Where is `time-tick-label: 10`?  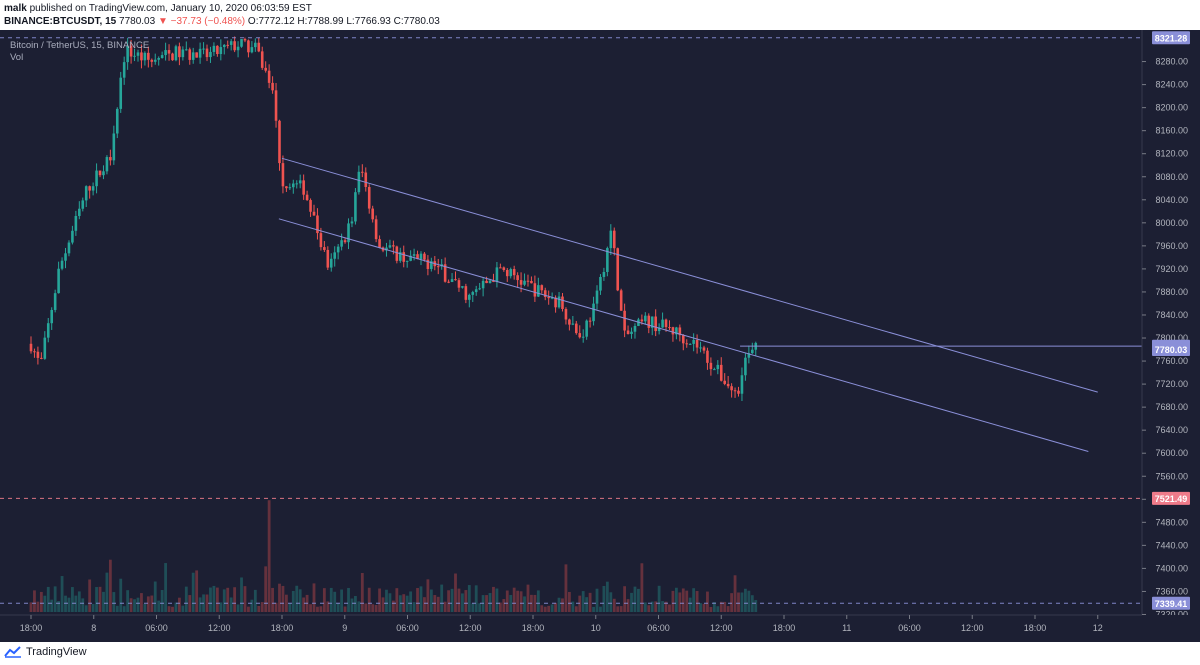
time-tick-label: 10 is located at coordinates (596, 628).